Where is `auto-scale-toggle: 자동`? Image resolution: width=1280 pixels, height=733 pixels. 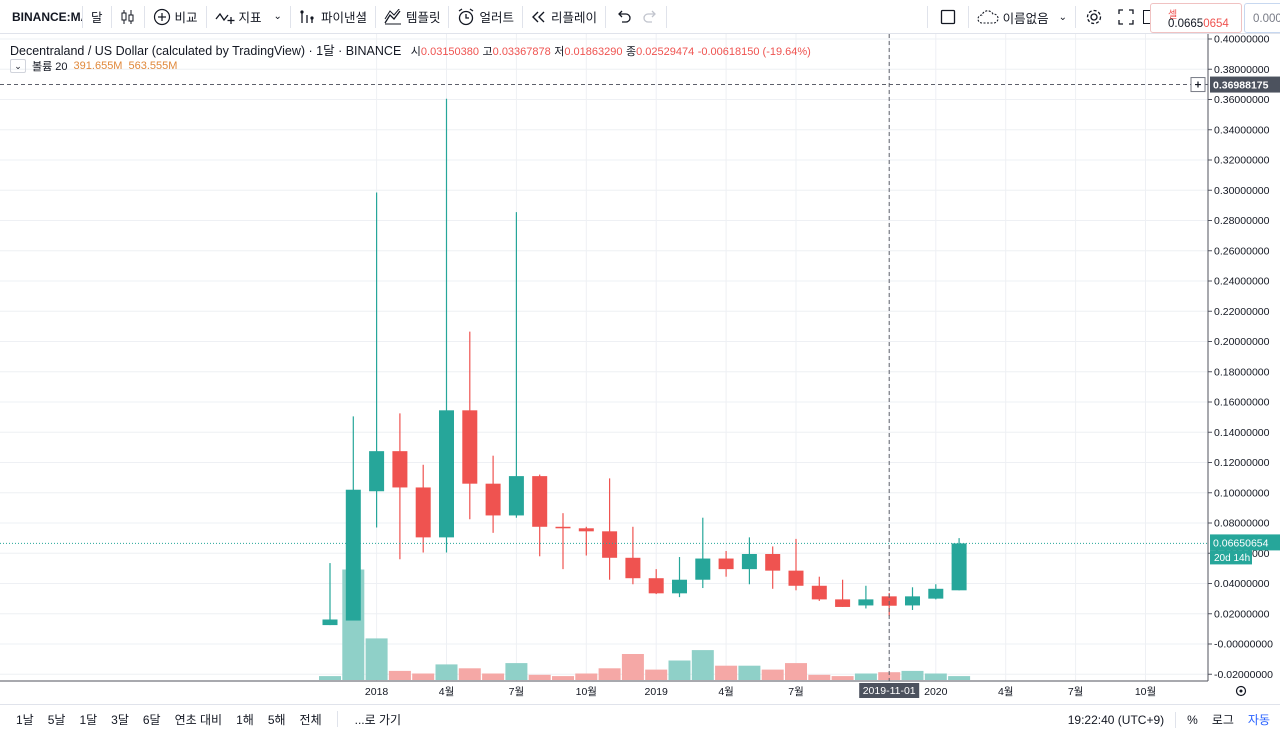
auto-scale-toggle: 자동 is located at coordinates (1258, 720).